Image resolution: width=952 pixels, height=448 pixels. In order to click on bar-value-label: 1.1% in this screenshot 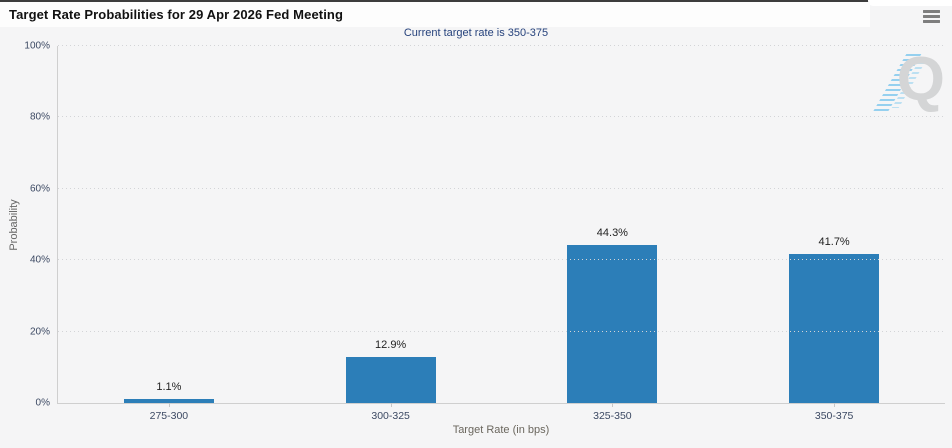, I will do `click(169, 387)`.